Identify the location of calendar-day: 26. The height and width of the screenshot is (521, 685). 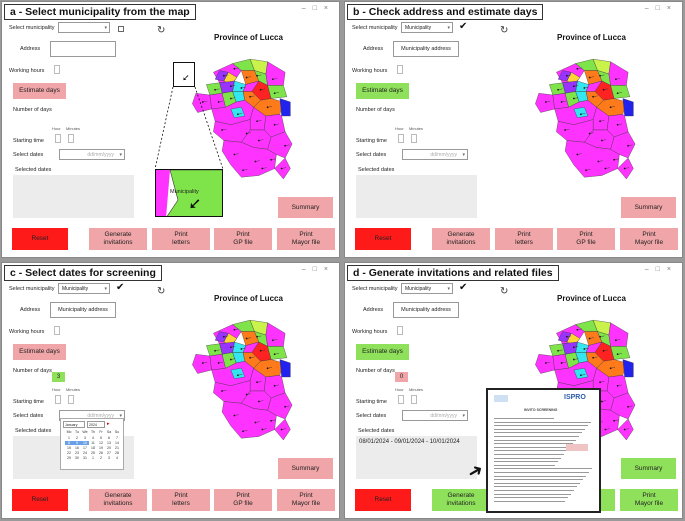
(101, 453).